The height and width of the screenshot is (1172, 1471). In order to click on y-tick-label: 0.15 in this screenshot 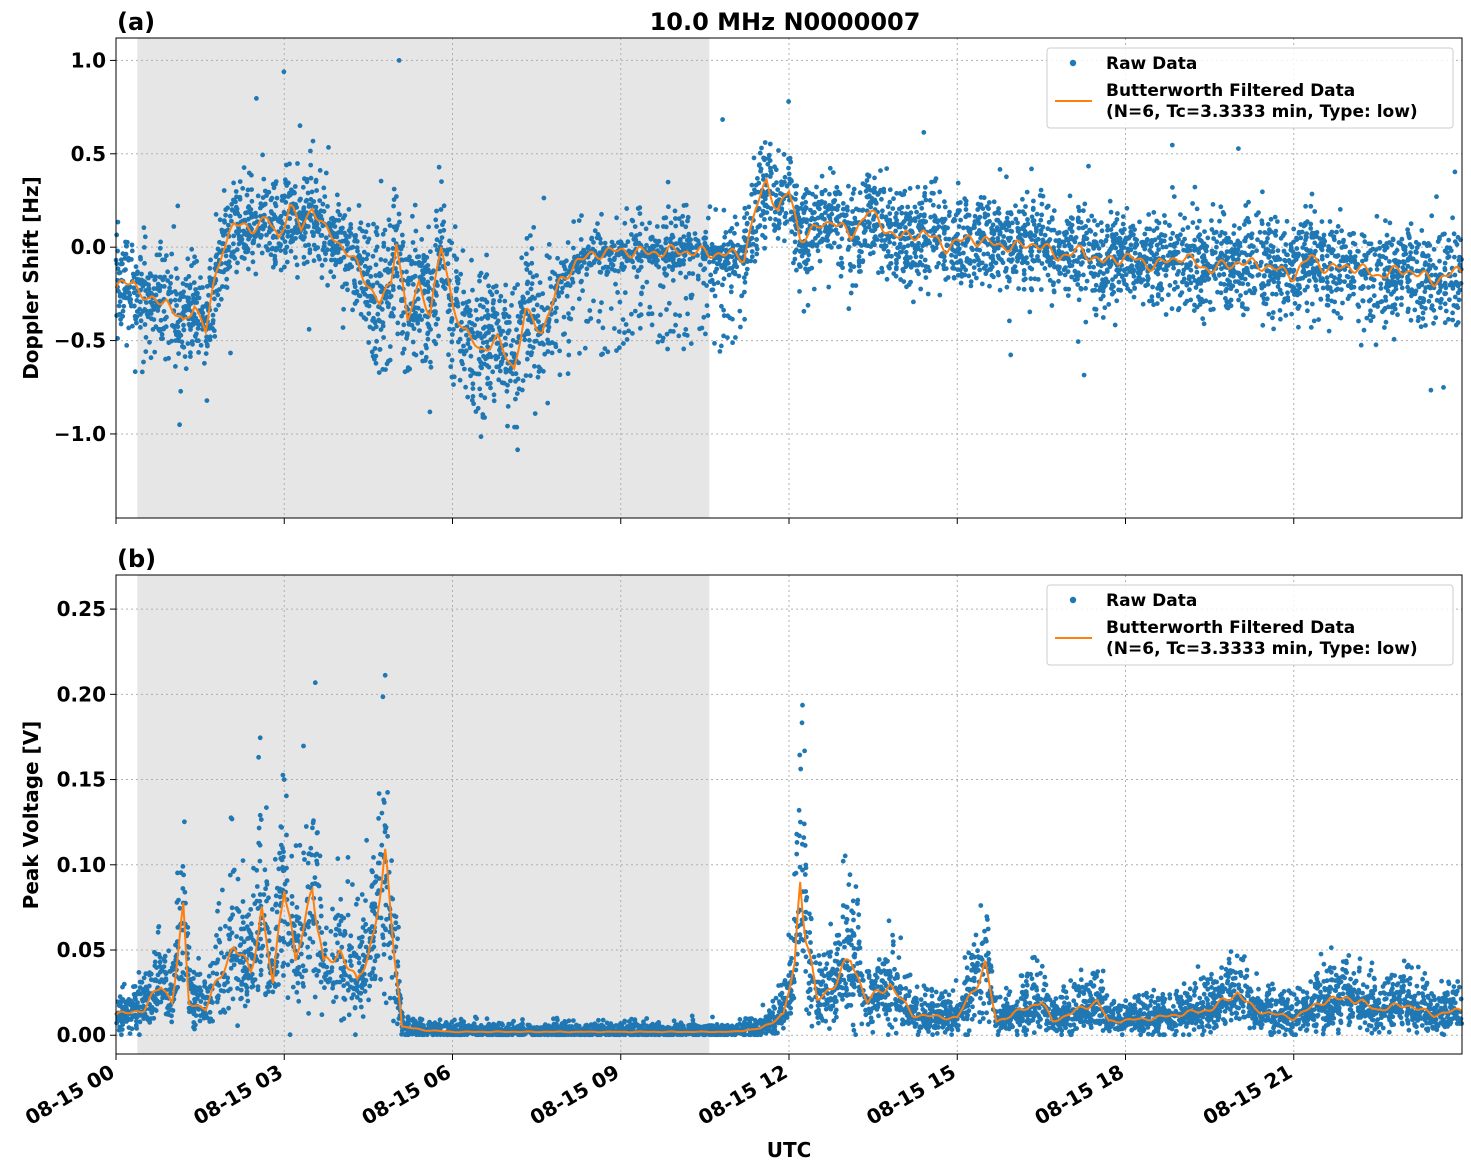, I will do `click(81, 780)`.